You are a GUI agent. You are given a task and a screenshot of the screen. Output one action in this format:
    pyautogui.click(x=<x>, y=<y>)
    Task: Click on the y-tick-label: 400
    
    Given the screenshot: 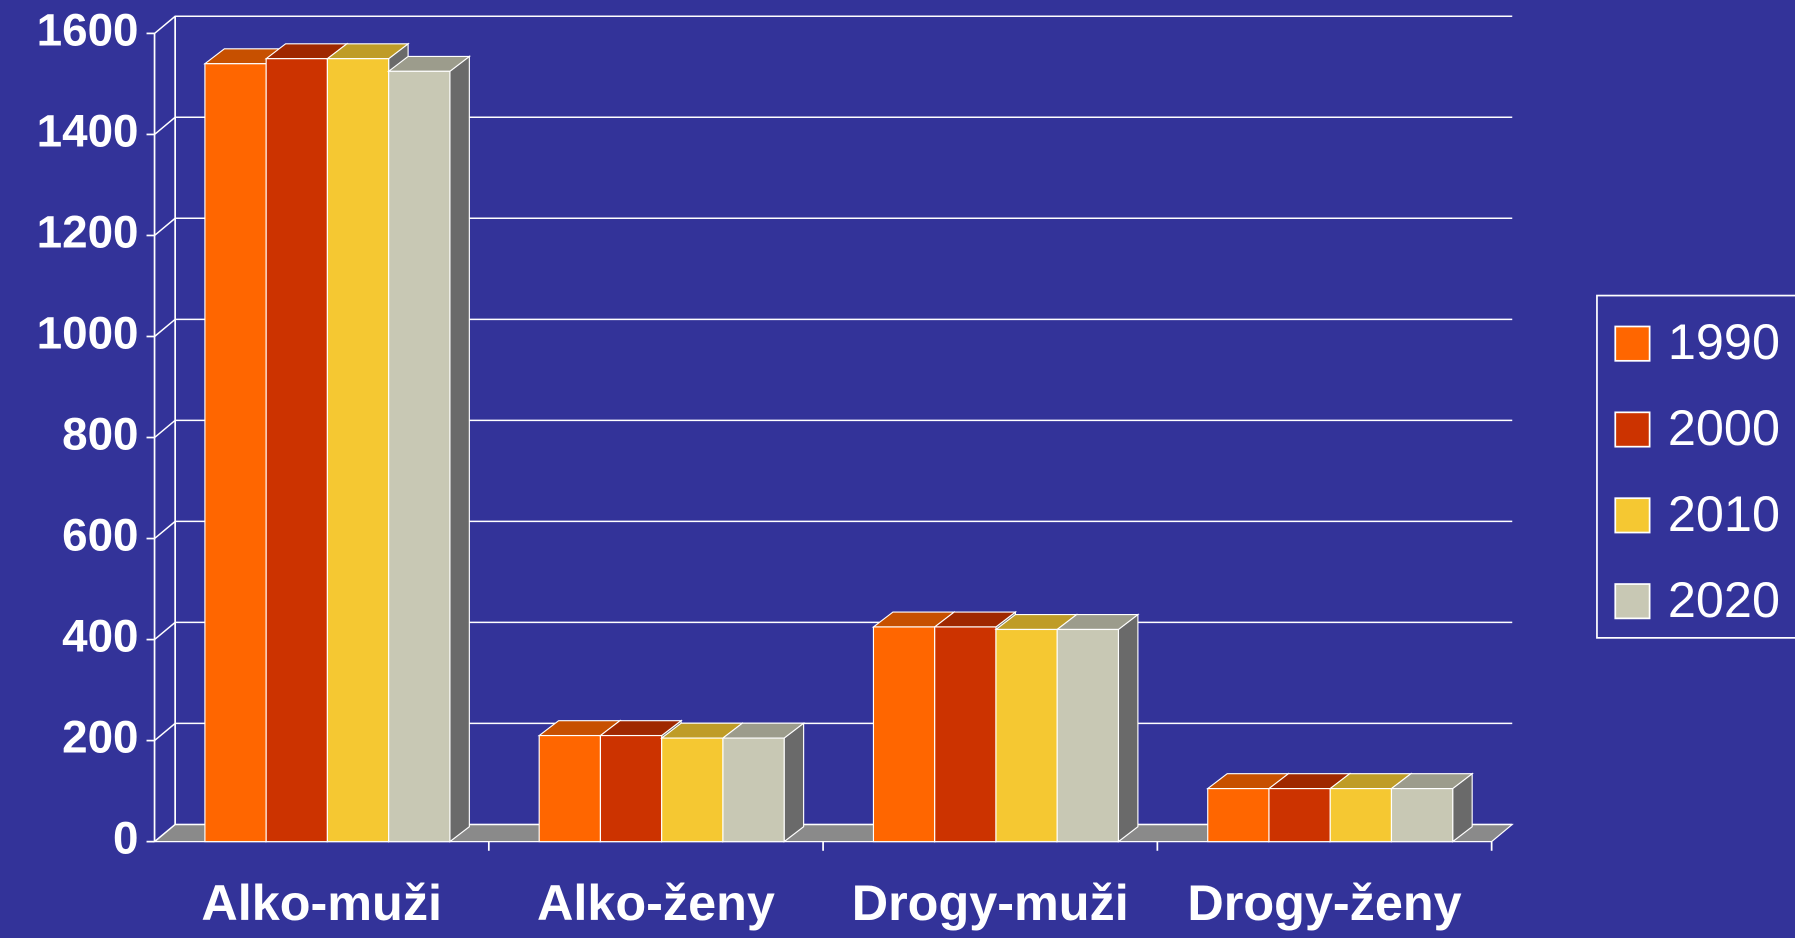 What is the action you would take?
    pyautogui.click(x=100, y=636)
    